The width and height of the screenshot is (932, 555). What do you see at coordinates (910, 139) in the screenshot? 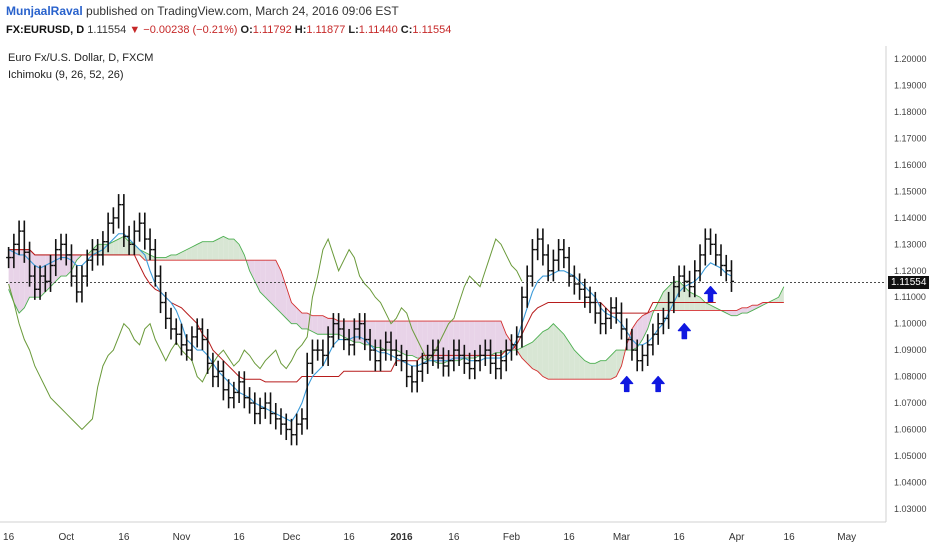
I see `y-tick-label: 1.17000` at bounding box center [910, 139].